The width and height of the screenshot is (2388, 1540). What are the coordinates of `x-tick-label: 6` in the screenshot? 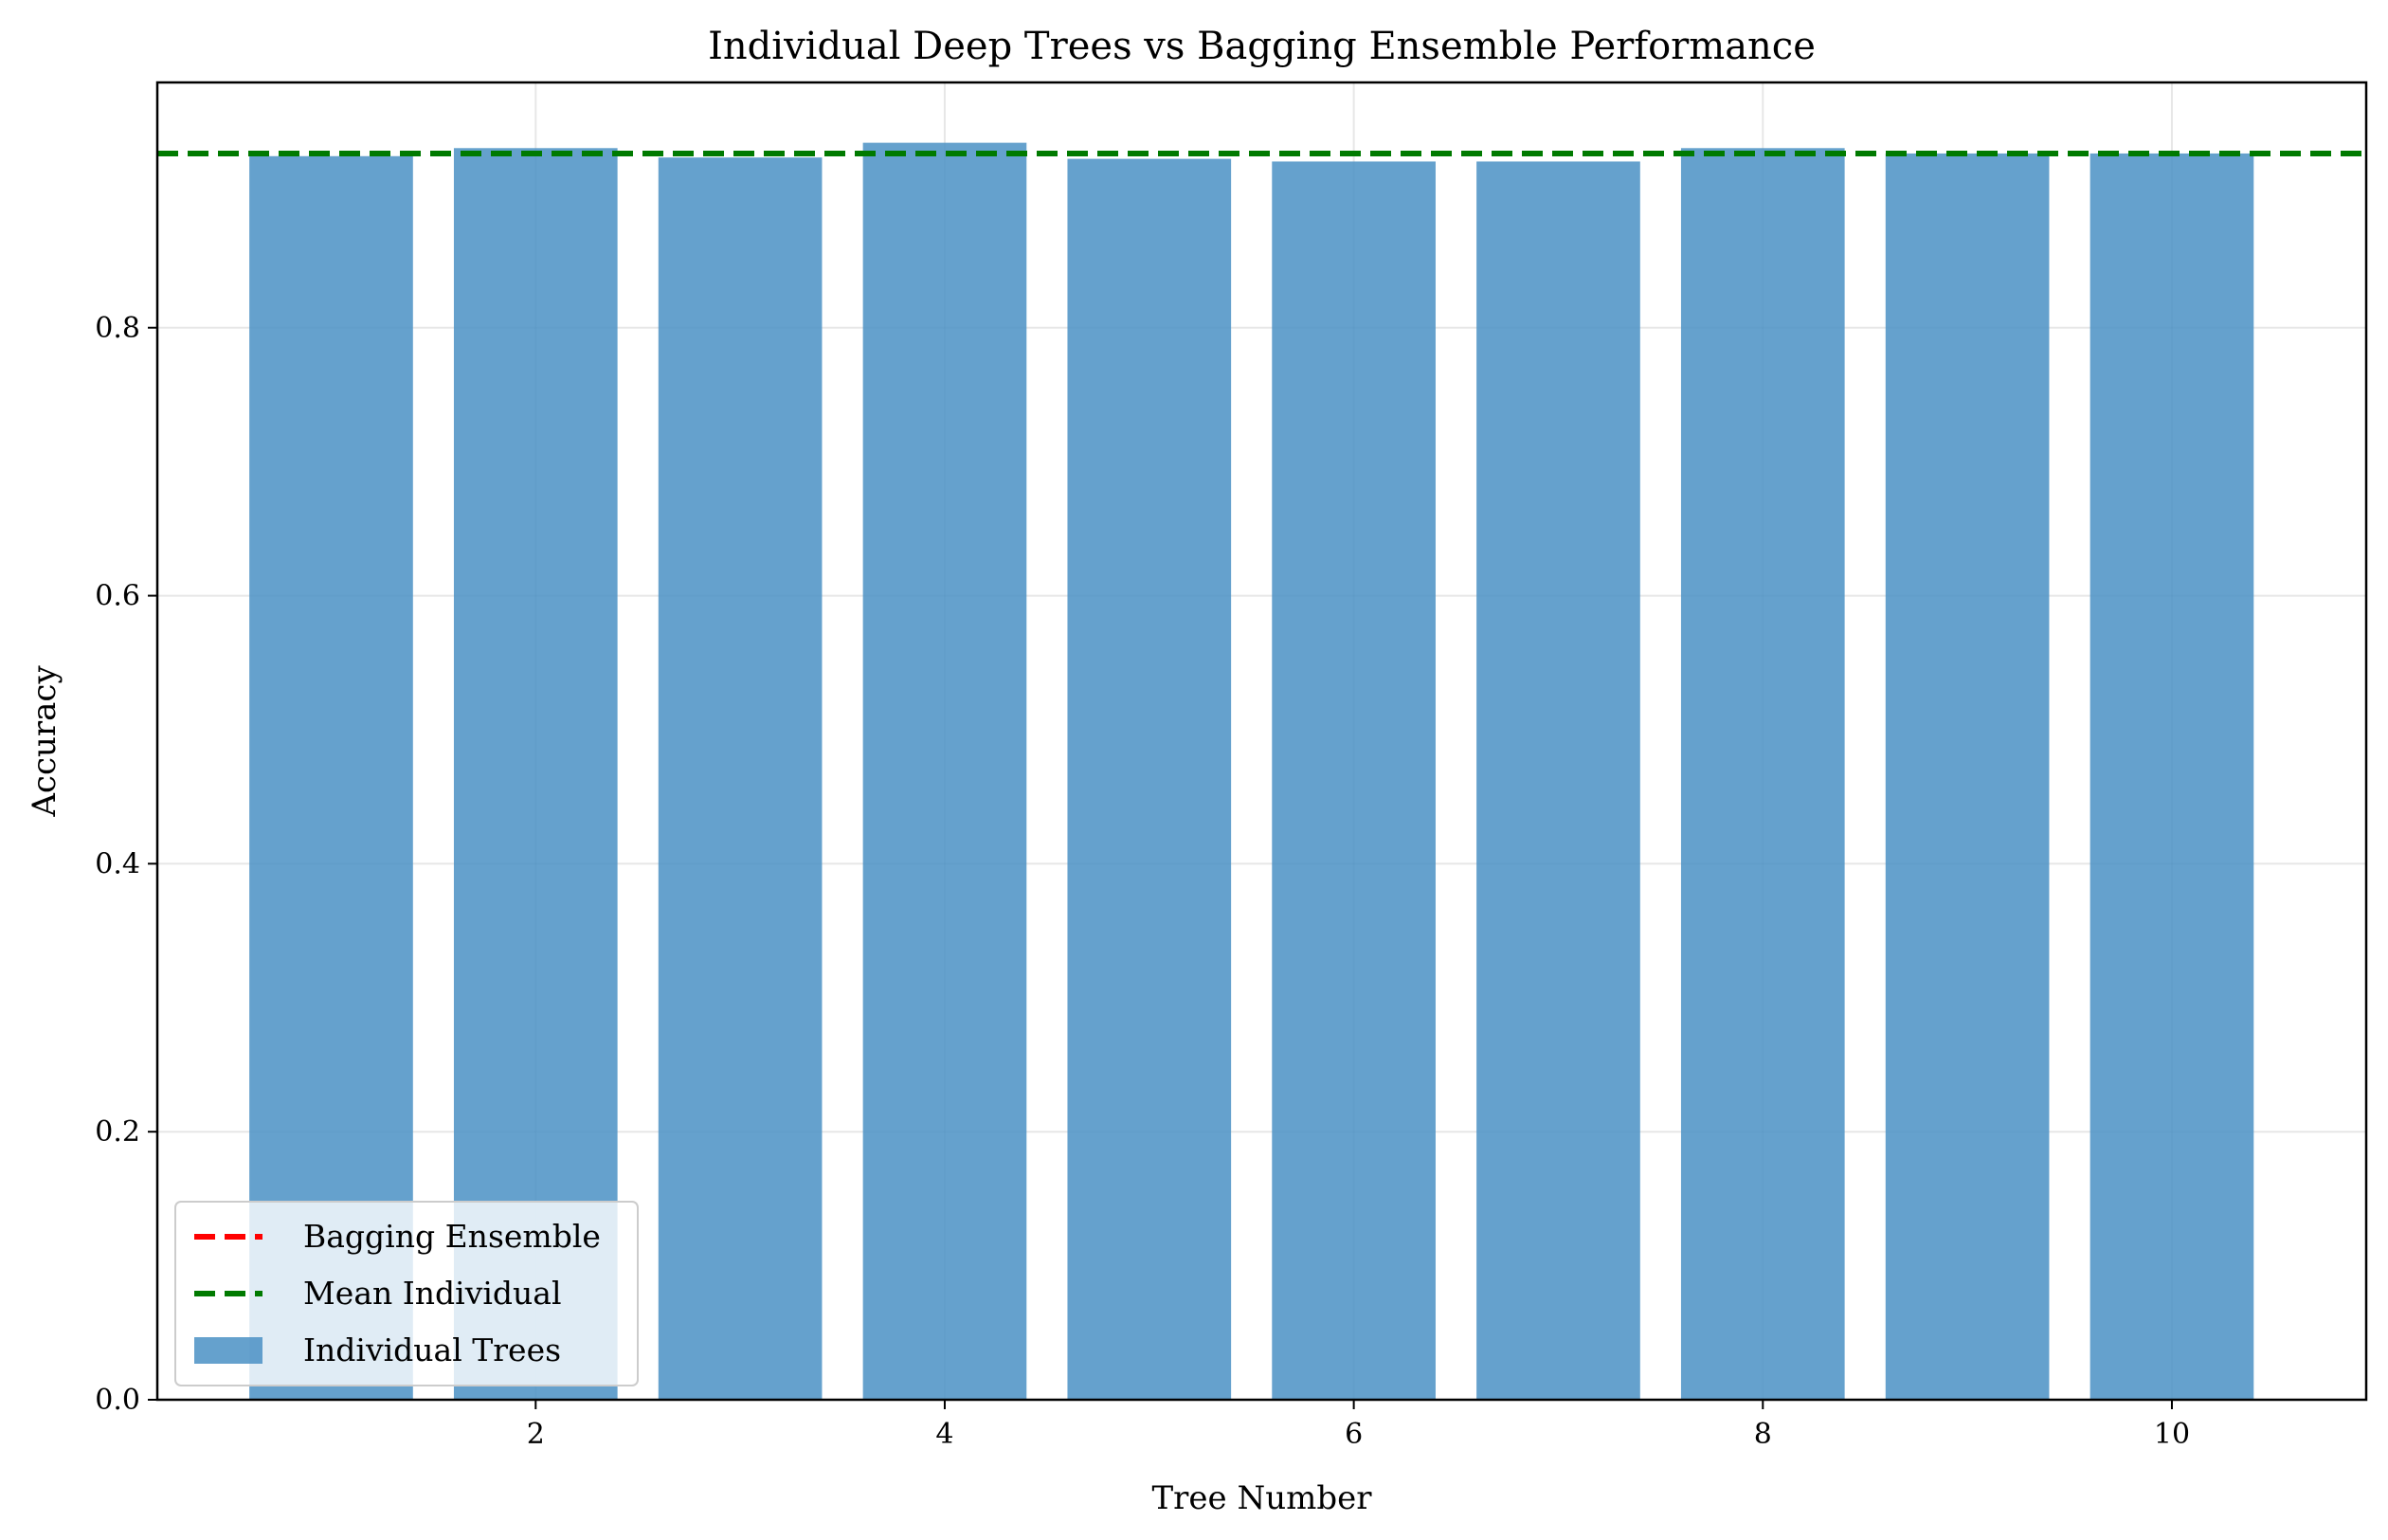 It's located at (1354, 1434).